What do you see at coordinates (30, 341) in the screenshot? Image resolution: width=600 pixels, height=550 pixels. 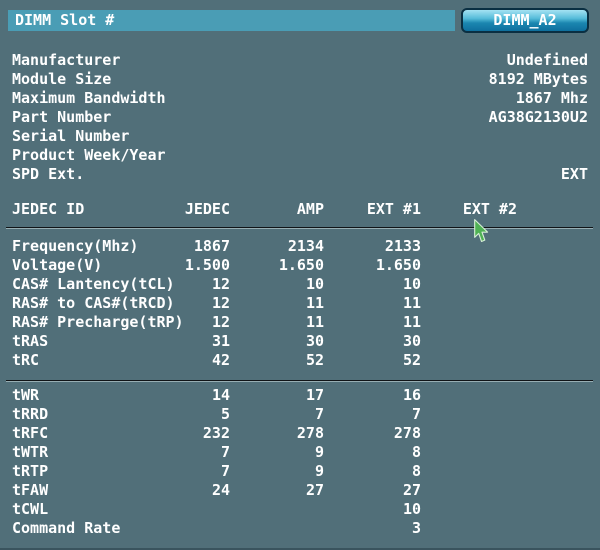 I see `timing-row-label: tRAS` at bounding box center [30, 341].